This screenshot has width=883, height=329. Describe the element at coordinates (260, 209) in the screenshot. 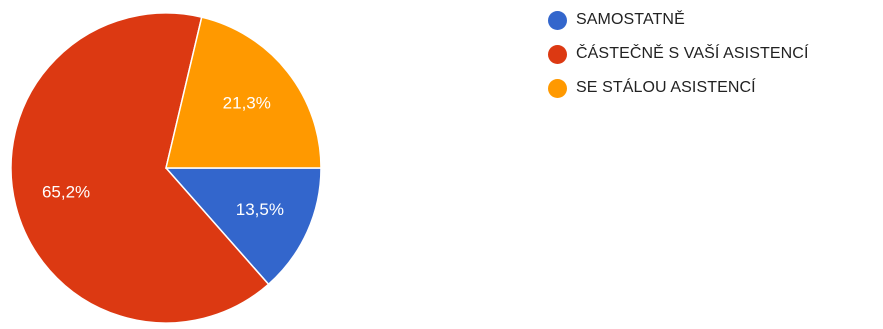

I see `pie-slice-label-0: 13,5%` at that location.